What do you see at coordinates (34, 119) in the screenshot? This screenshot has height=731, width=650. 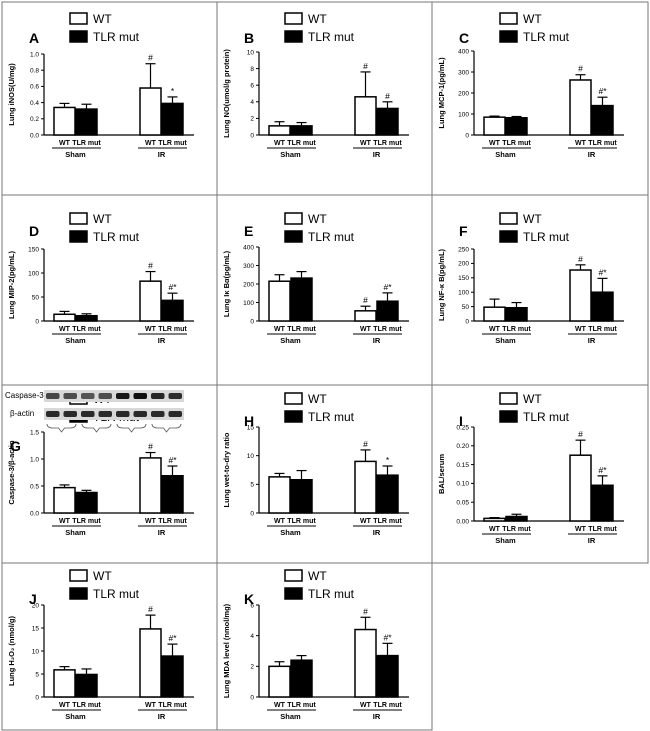 I see `y-tick-label: 0.2` at bounding box center [34, 119].